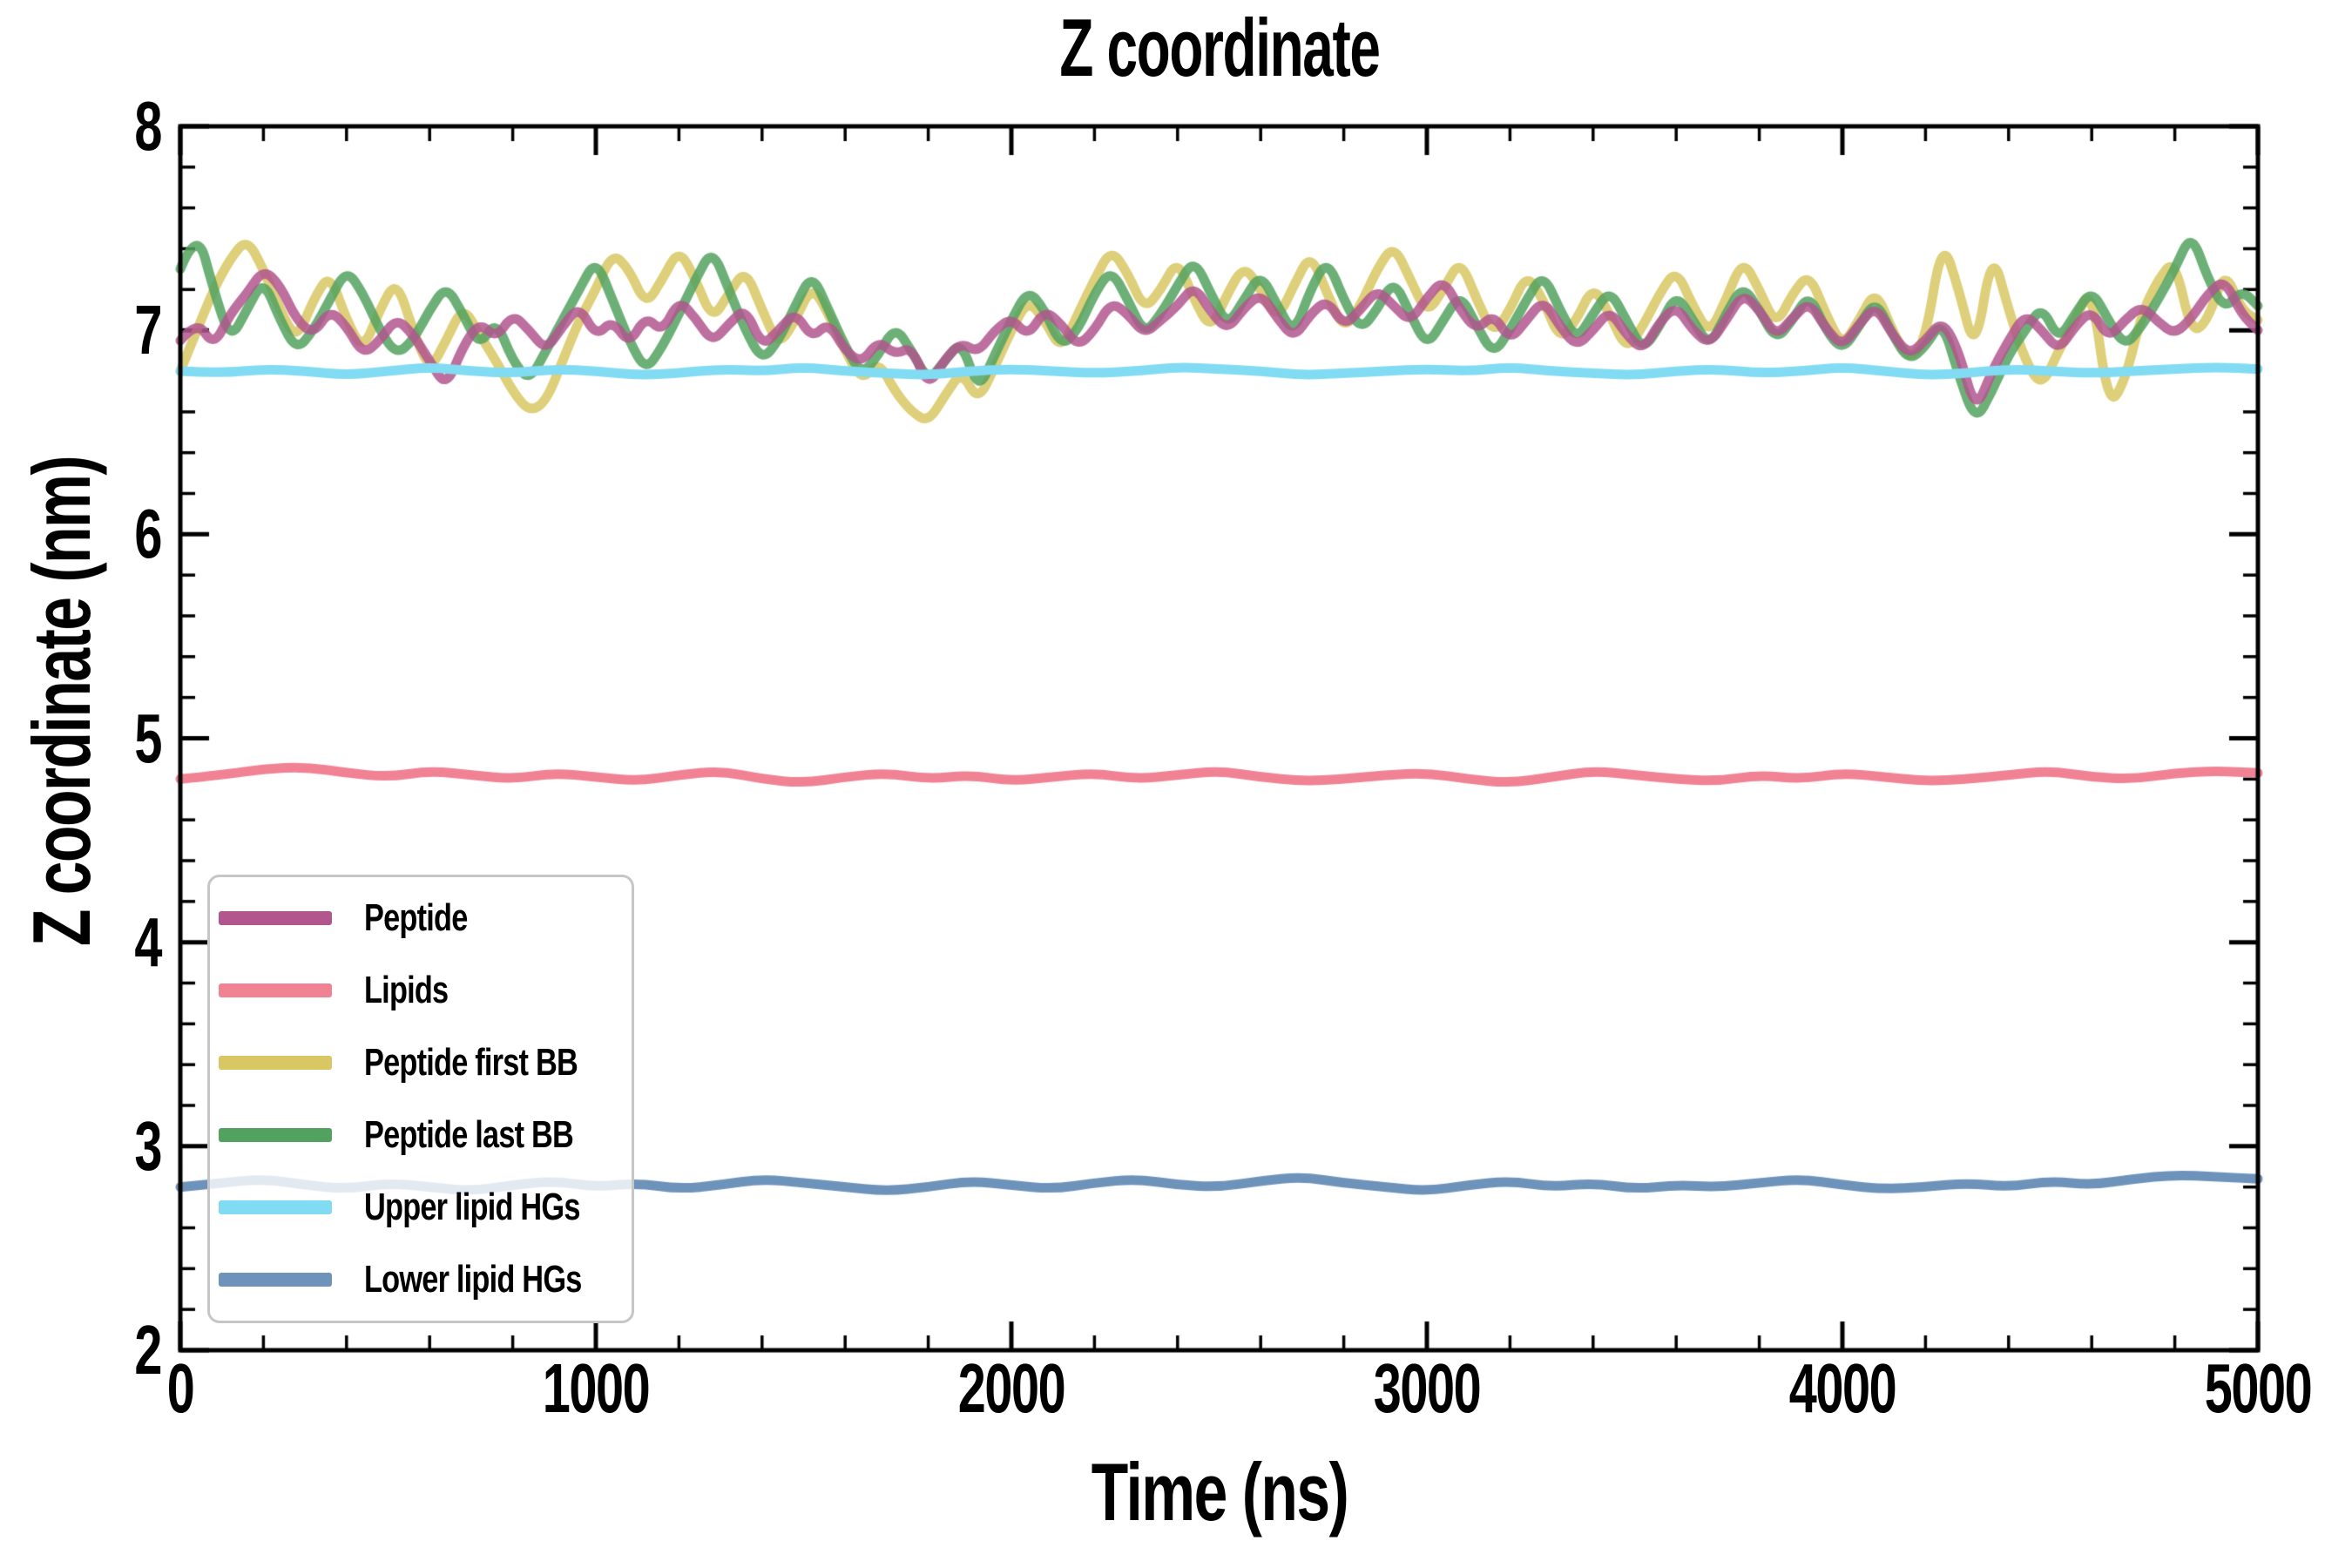  Describe the element at coordinates (148, 941) in the screenshot. I see `y-tick-label: 4` at that location.